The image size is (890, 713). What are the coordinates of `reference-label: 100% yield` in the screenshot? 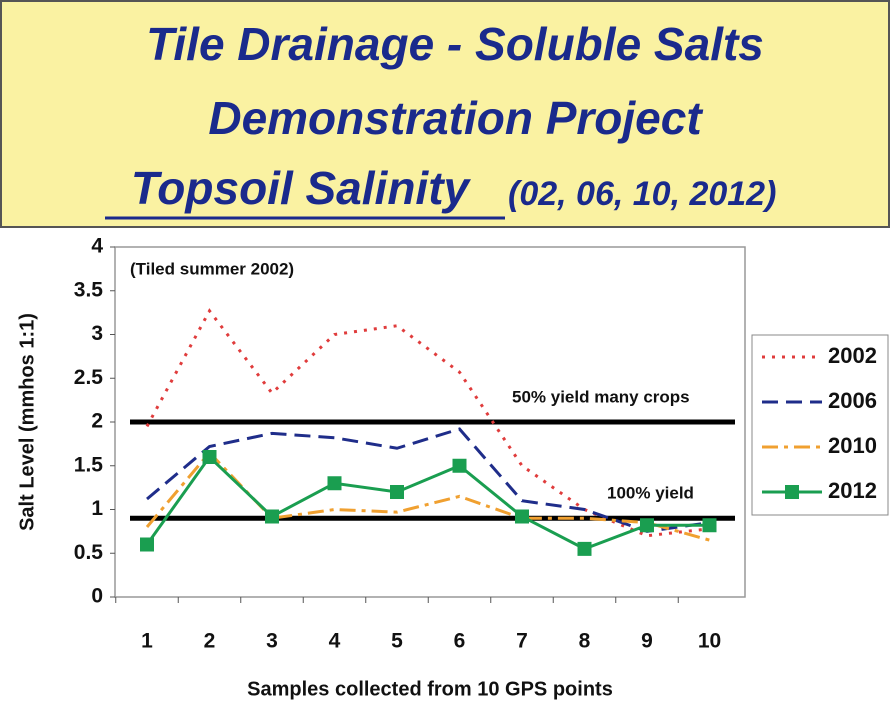 It's located at (650, 493).